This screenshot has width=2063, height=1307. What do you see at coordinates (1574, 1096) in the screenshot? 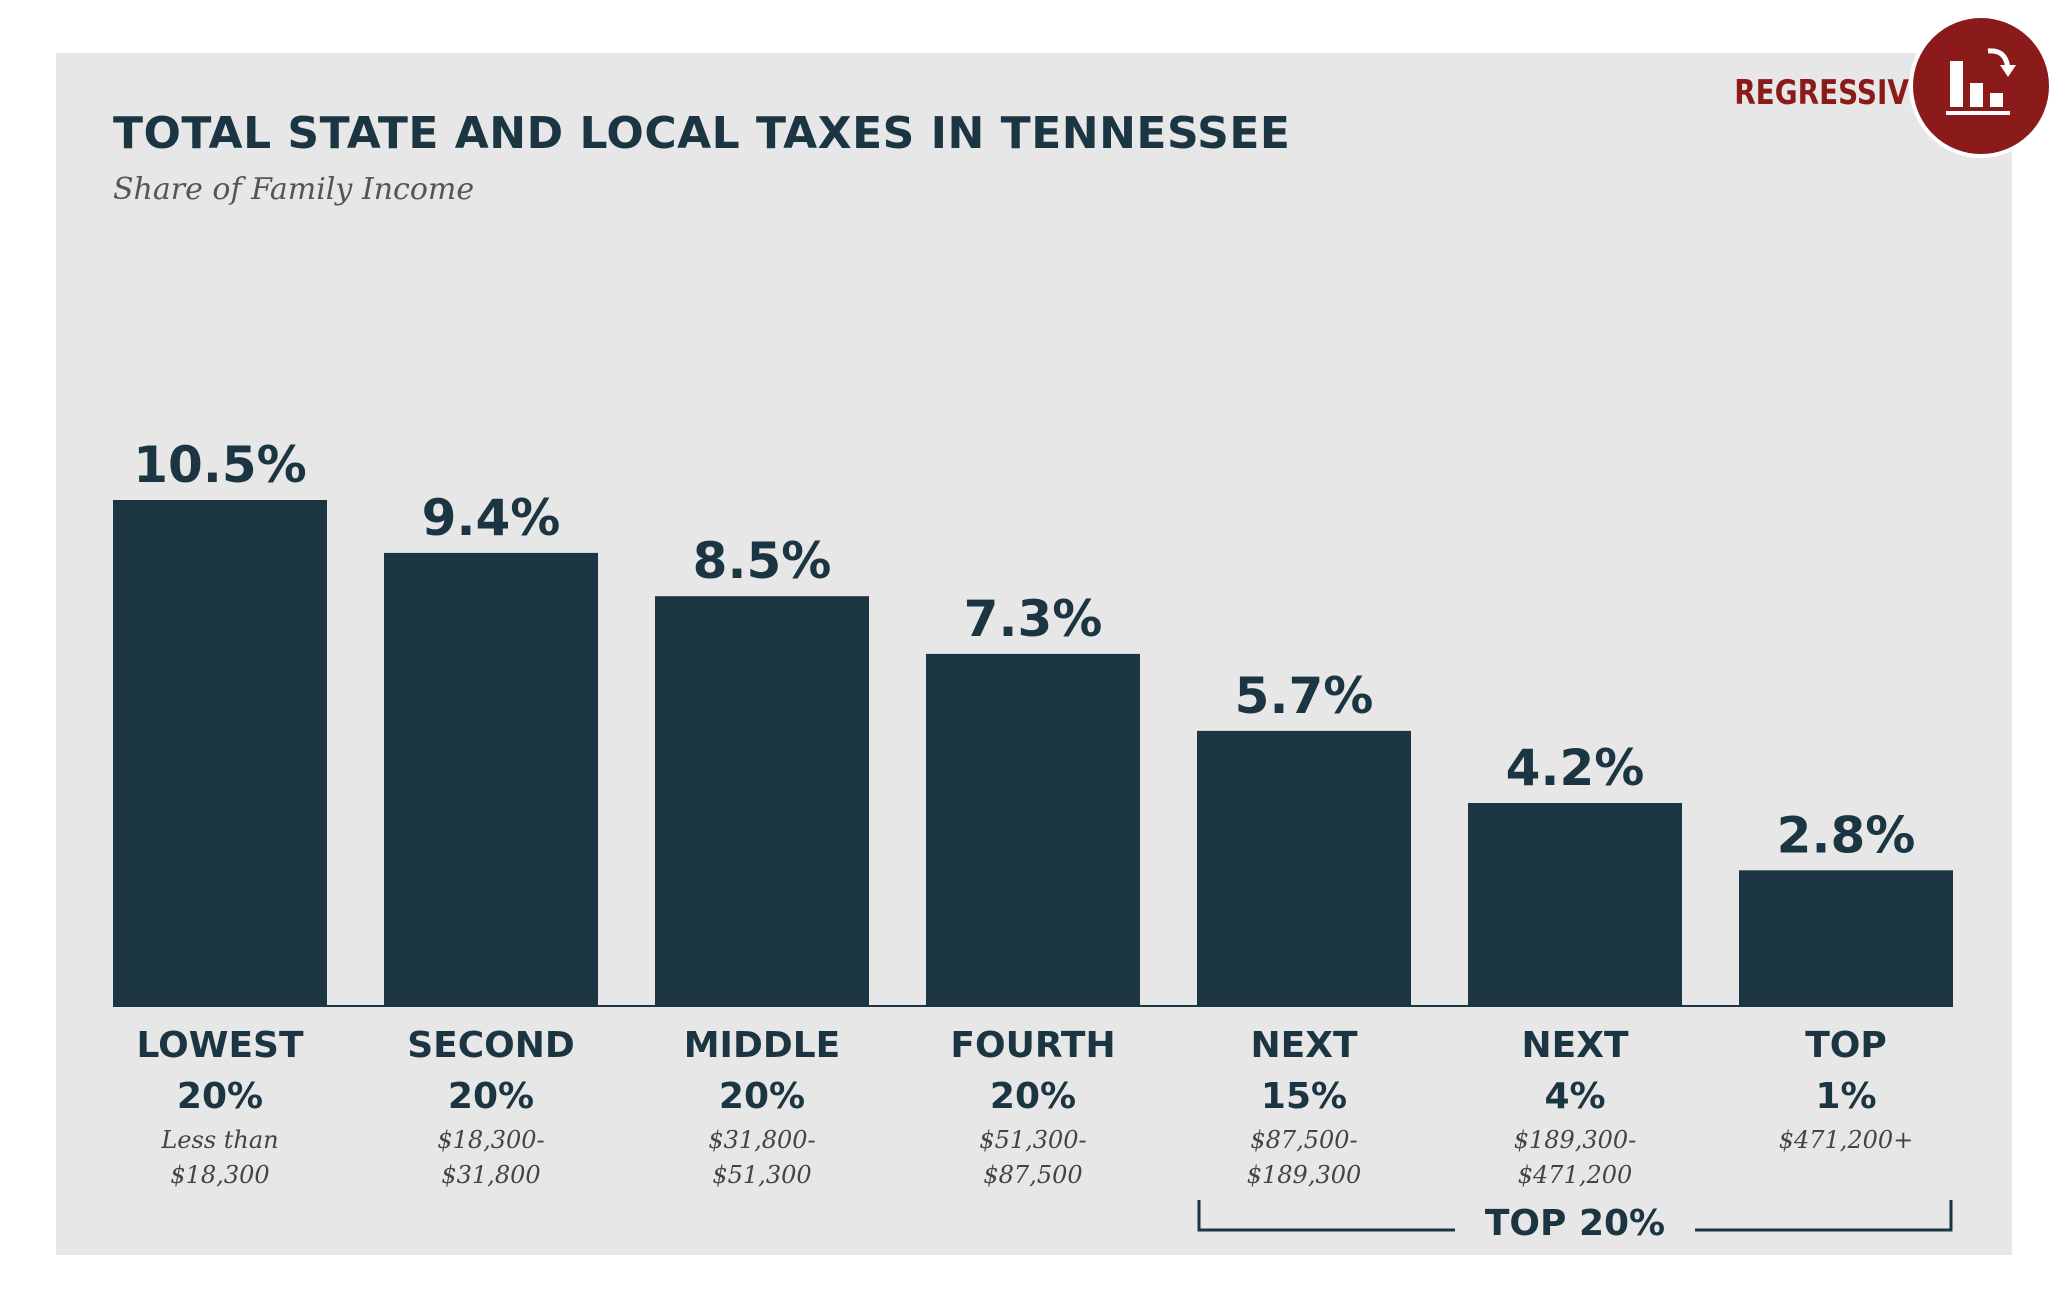
I see `category-share-5: 4%` at bounding box center [1574, 1096].